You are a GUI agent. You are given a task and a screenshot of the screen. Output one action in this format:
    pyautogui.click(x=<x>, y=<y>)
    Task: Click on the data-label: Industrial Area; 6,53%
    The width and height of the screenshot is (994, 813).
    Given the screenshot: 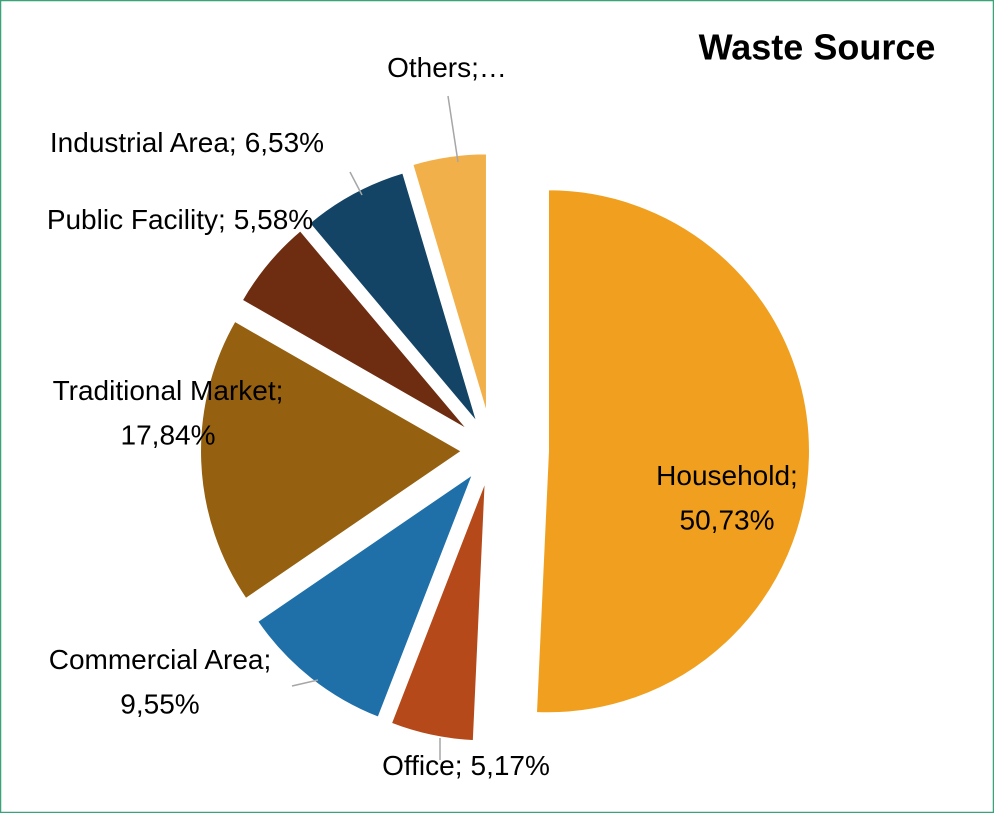 What is the action you would take?
    pyautogui.click(x=187, y=142)
    